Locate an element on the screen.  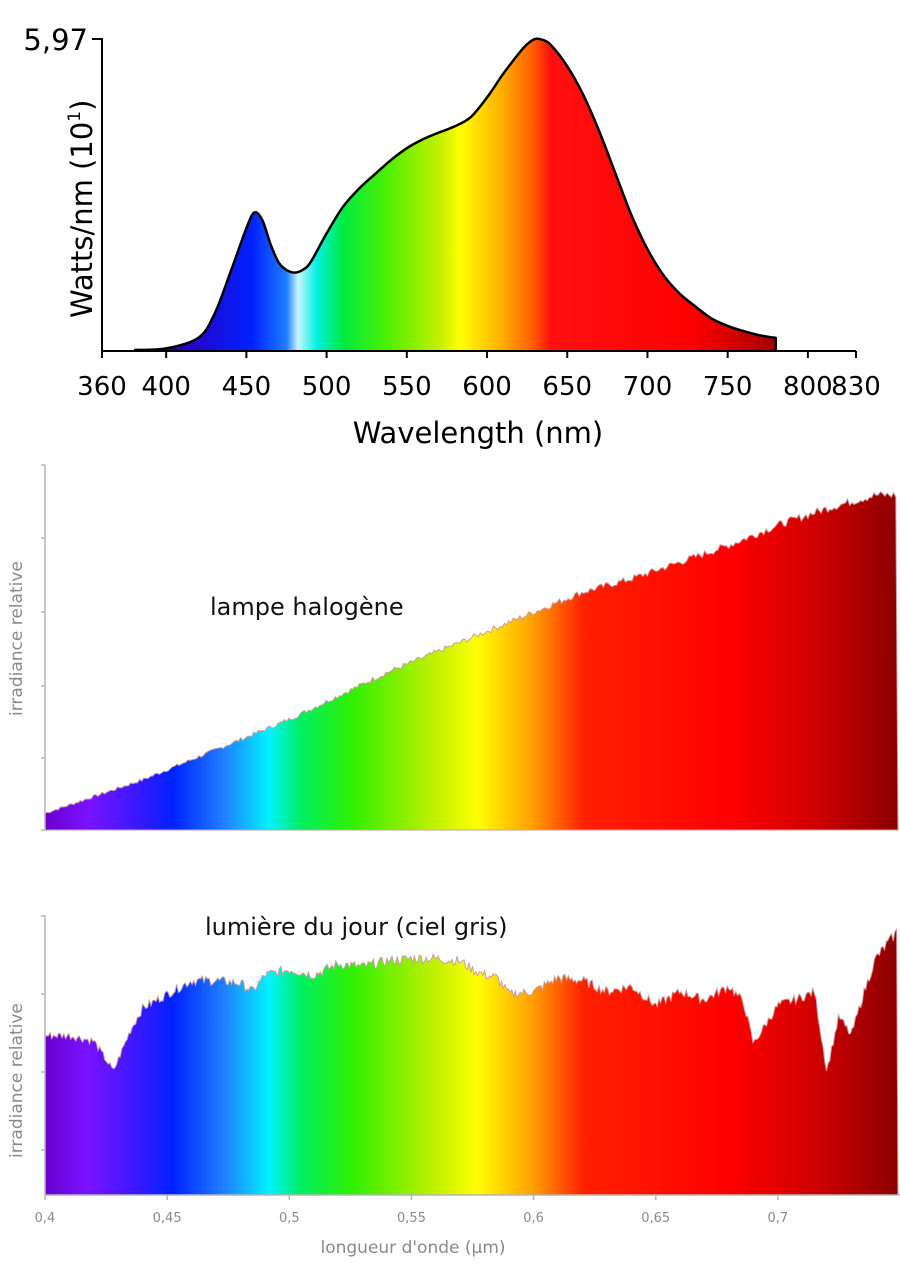
x-tick-label: 550 is located at coordinates (407, 387).